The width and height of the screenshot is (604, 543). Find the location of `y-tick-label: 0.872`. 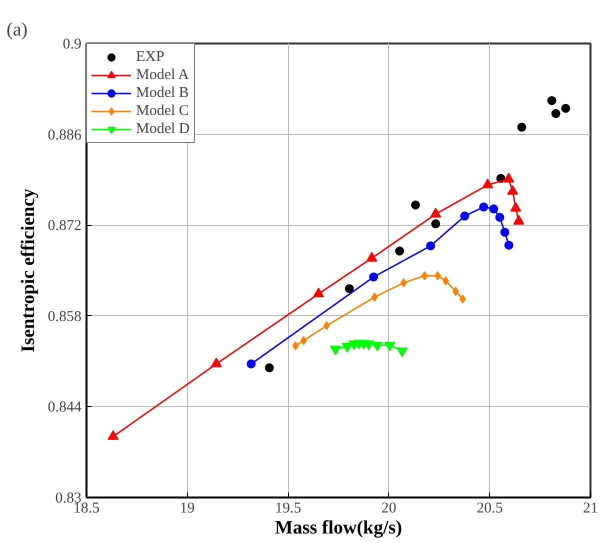

y-tick-label: 0.872 is located at coordinates (65, 226).